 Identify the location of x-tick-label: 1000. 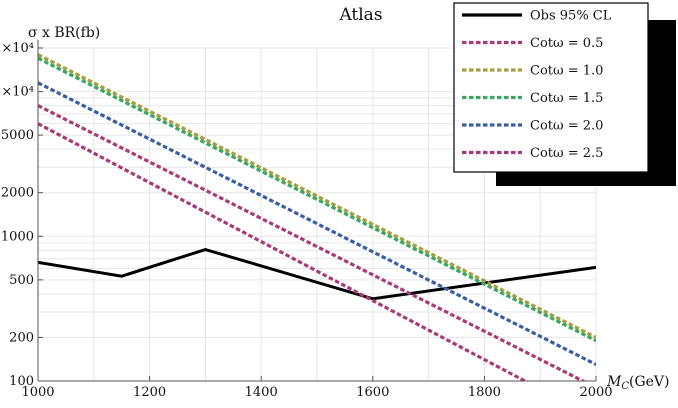
(37, 392).